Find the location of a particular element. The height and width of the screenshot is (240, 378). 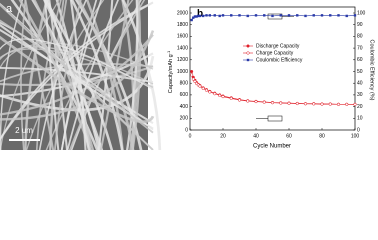

y-tick-label: 200 is located at coordinates (184, 119).